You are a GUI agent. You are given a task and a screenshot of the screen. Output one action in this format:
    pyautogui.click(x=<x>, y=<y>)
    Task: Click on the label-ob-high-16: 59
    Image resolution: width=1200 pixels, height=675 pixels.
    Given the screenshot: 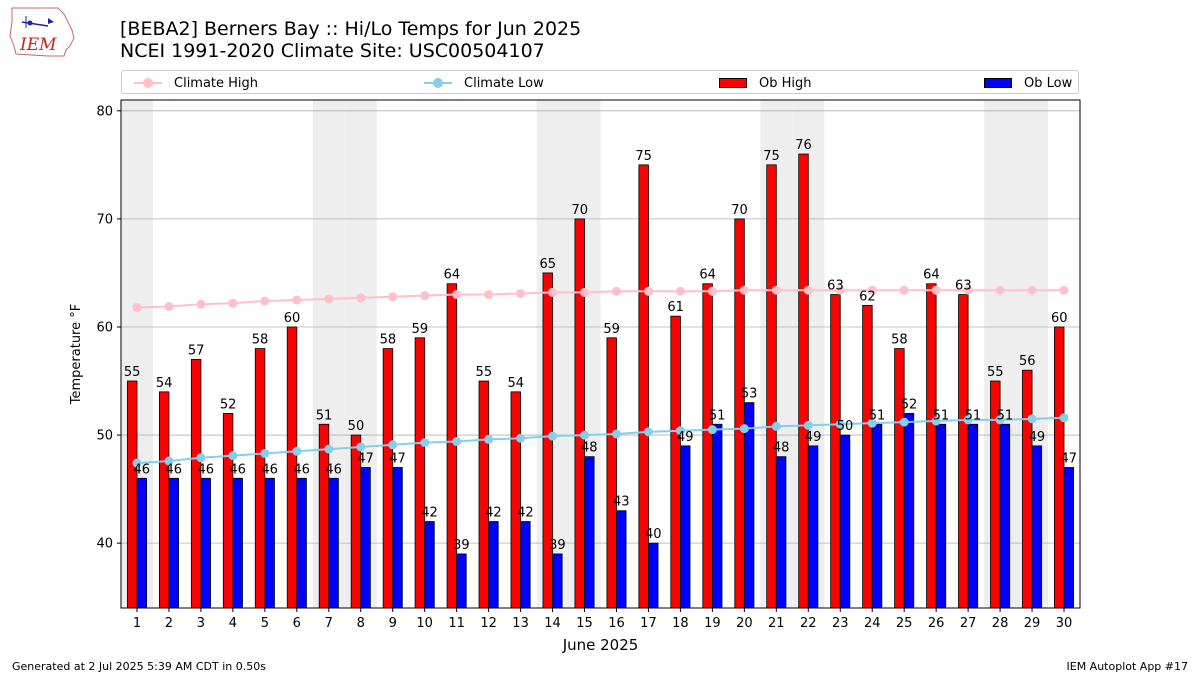 What is the action you would take?
    pyautogui.click(x=611, y=329)
    